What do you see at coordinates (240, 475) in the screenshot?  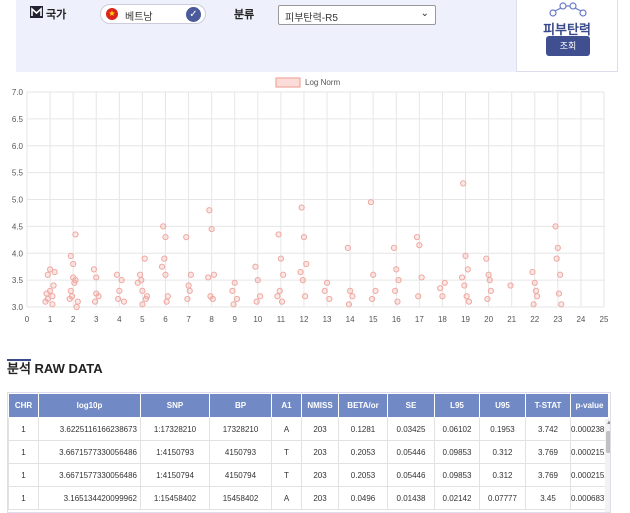 I see `table-cell: 4150794` at bounding box center [240, 475].